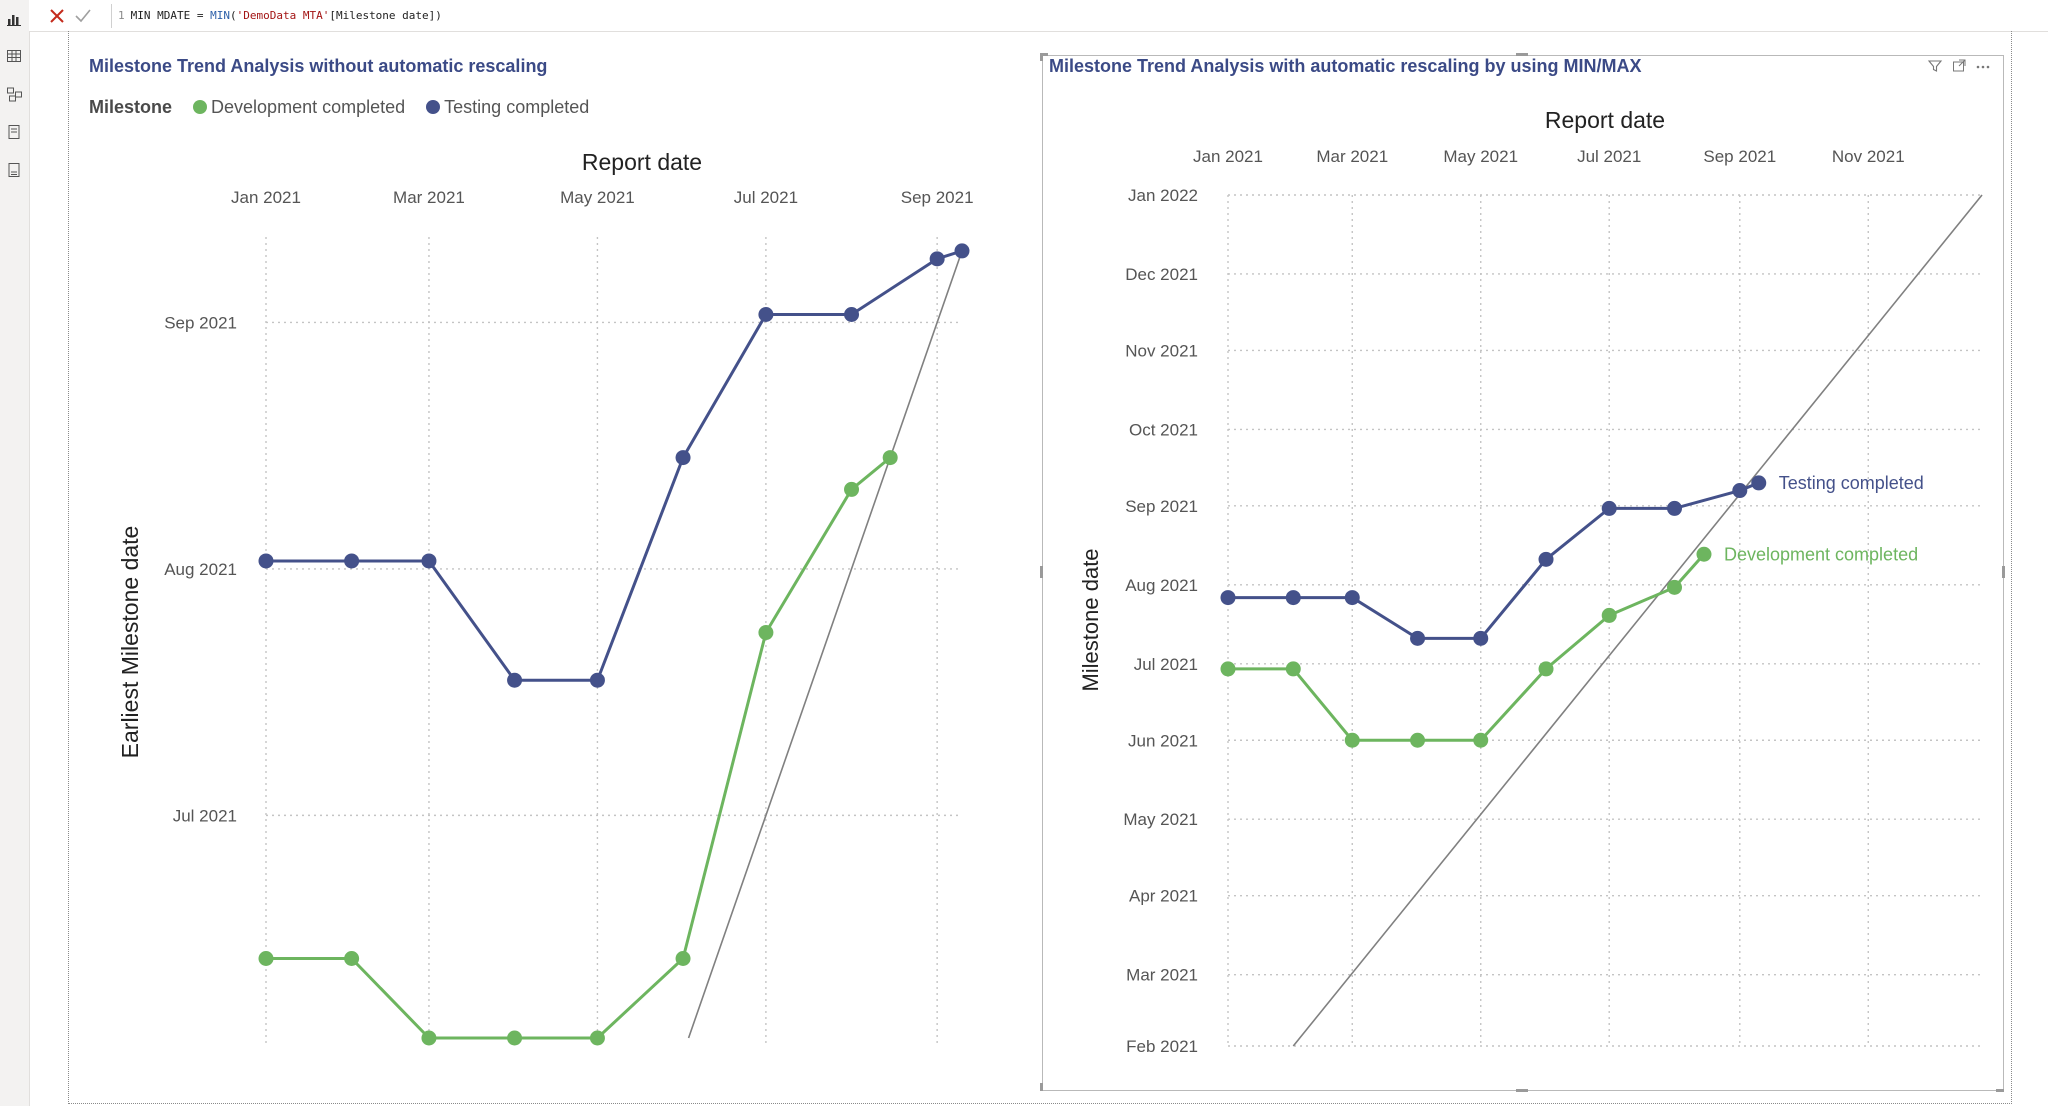 The image size is (2048, 1106). Describe the element at coordinates (1041, 57) in the screenshot. I see `resize-handle-tl-v` at that location.